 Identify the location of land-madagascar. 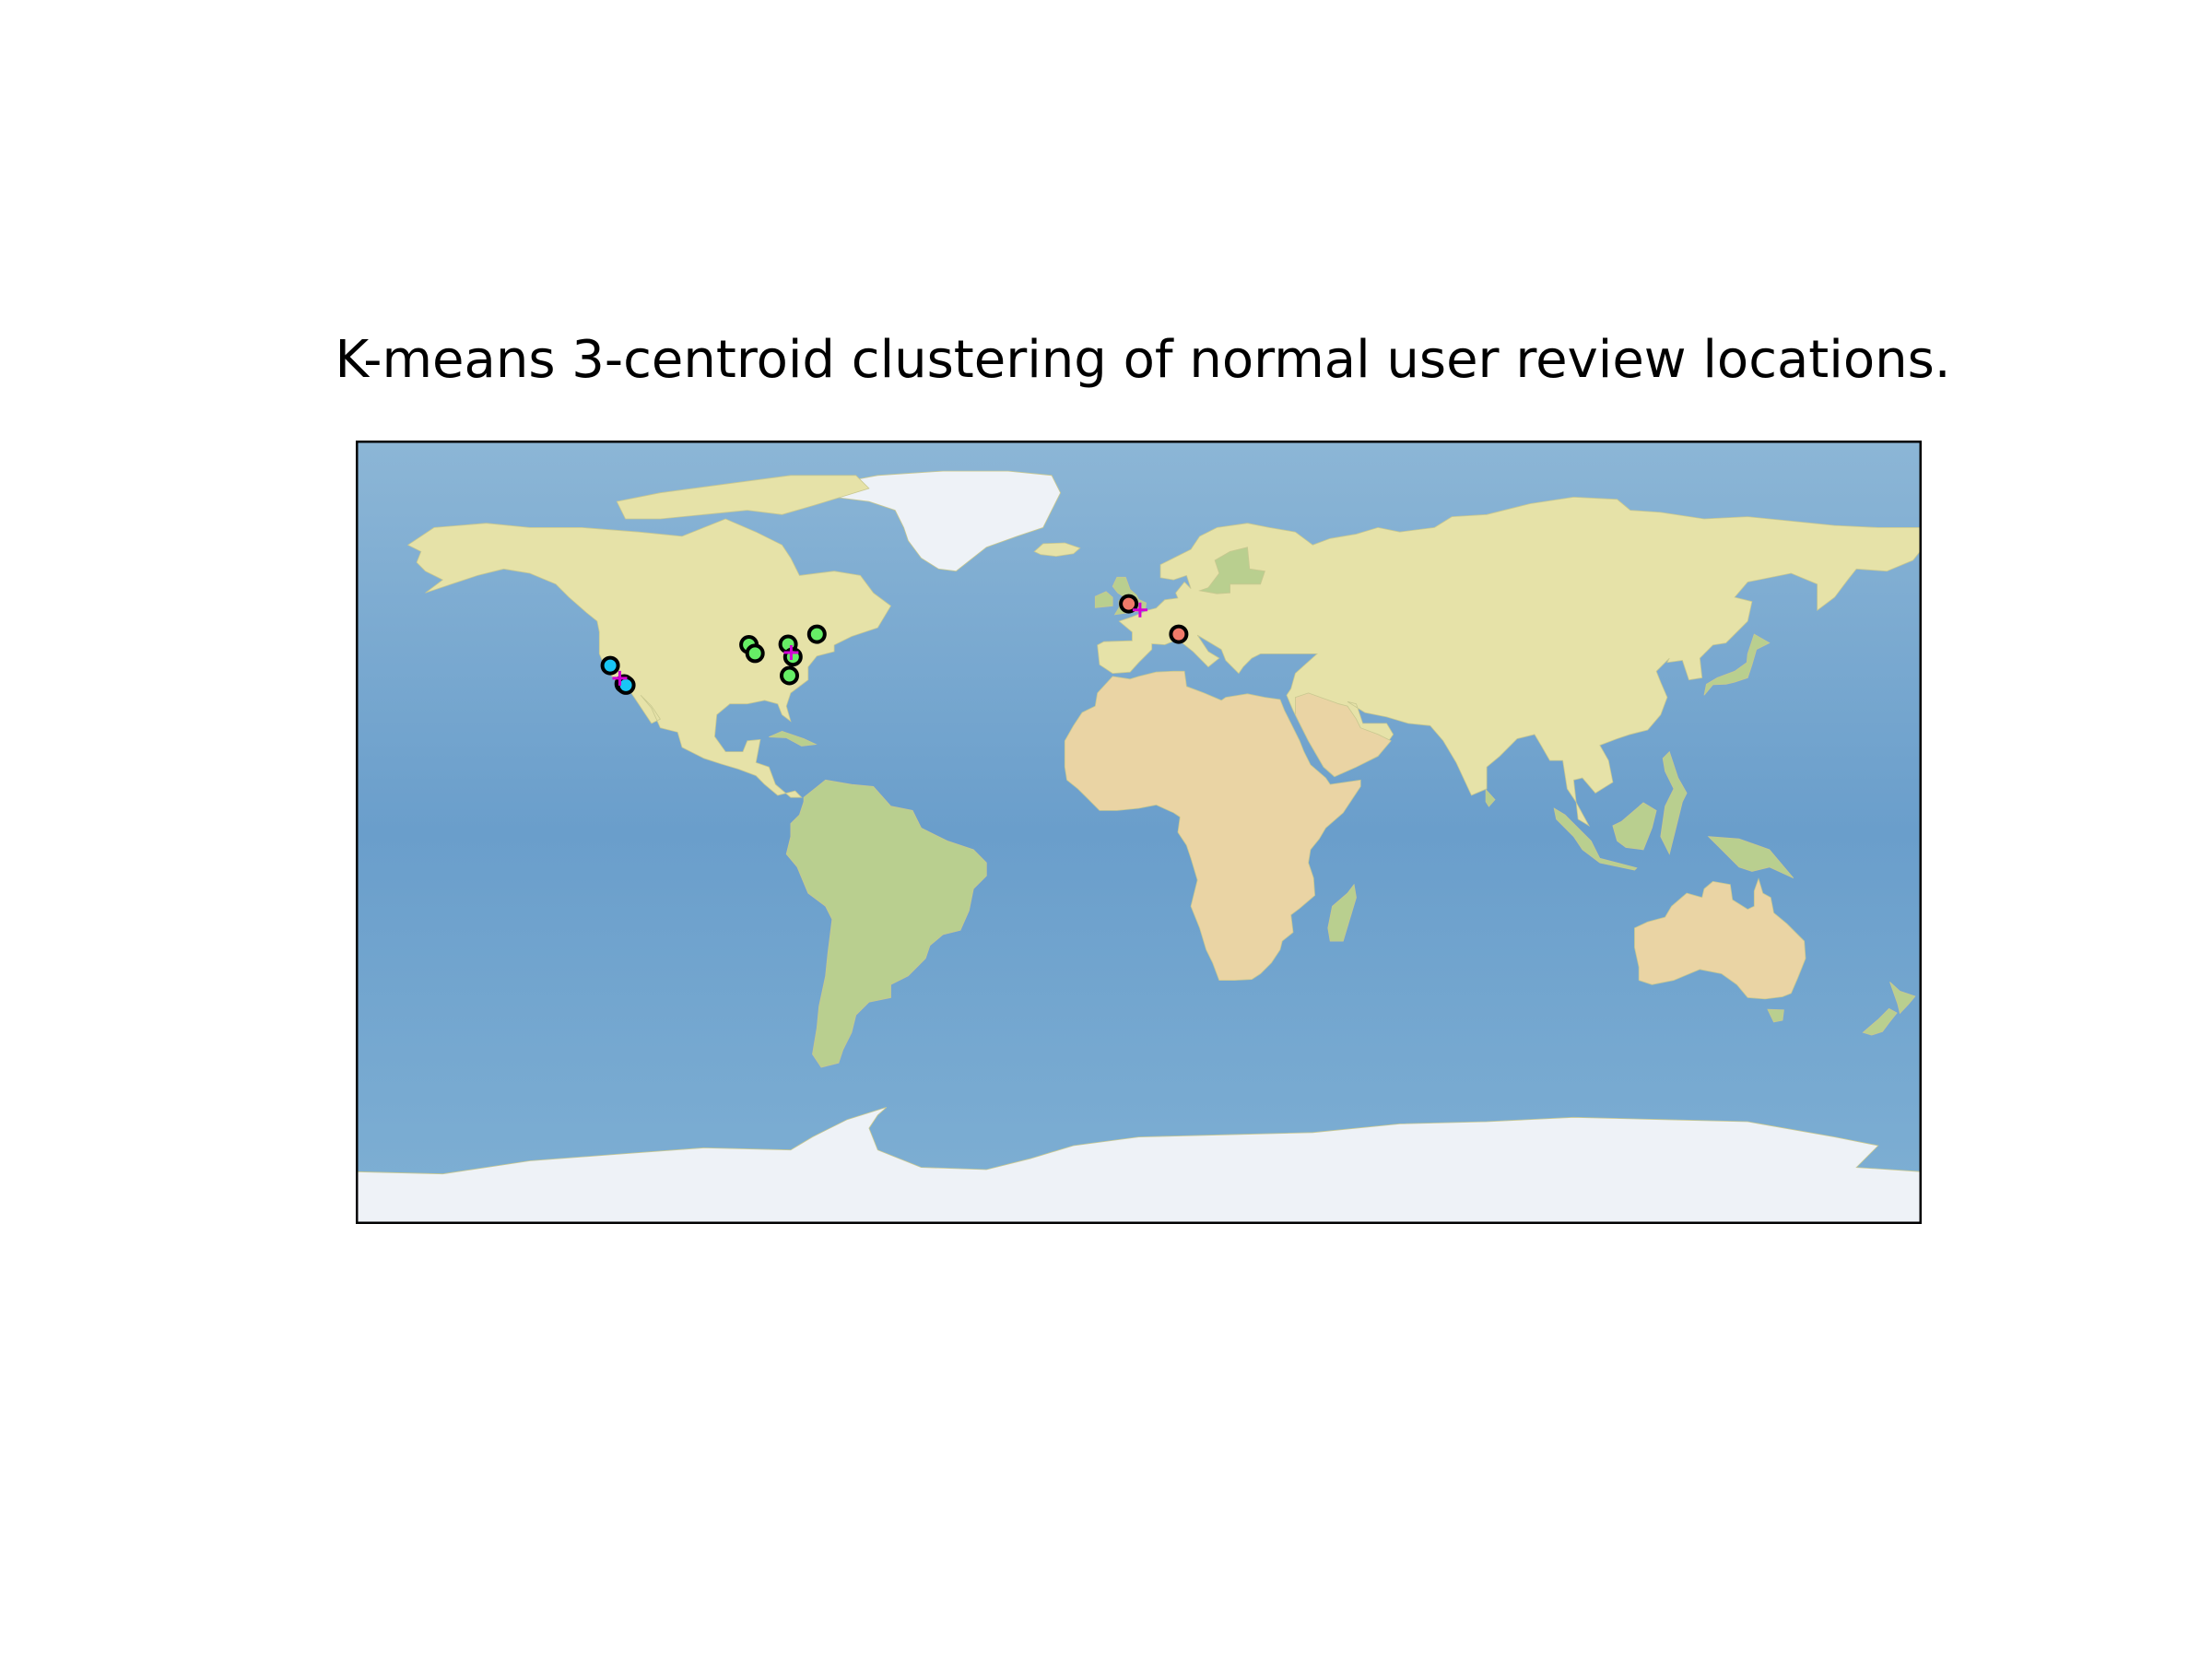
(1342, 912).